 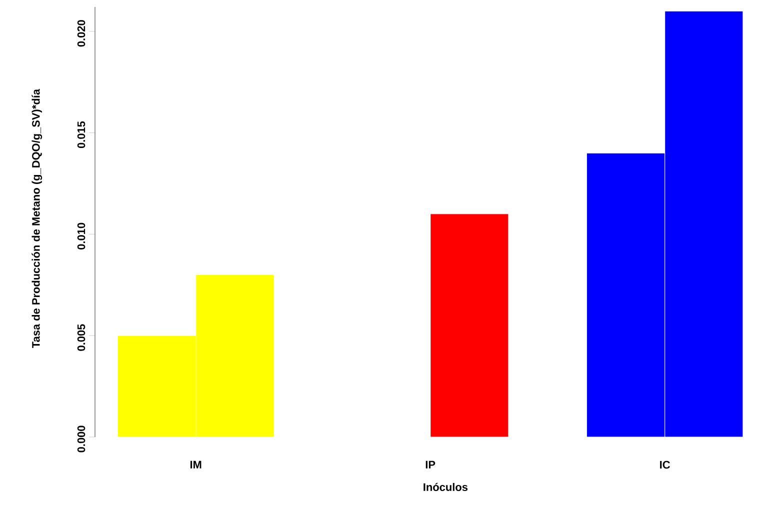 I want to click on y-tick-label: 0.005, so click(x=81, y=337).